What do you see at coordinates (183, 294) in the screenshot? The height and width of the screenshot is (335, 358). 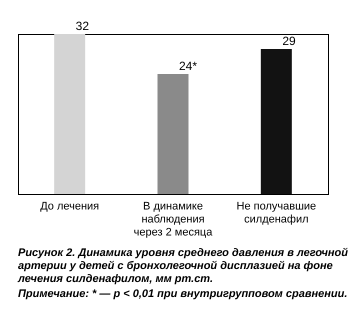 I see `text: Примечание: * — p < 0,01 при внутригрупповом сравнении.` at bounding box center [183, 294].